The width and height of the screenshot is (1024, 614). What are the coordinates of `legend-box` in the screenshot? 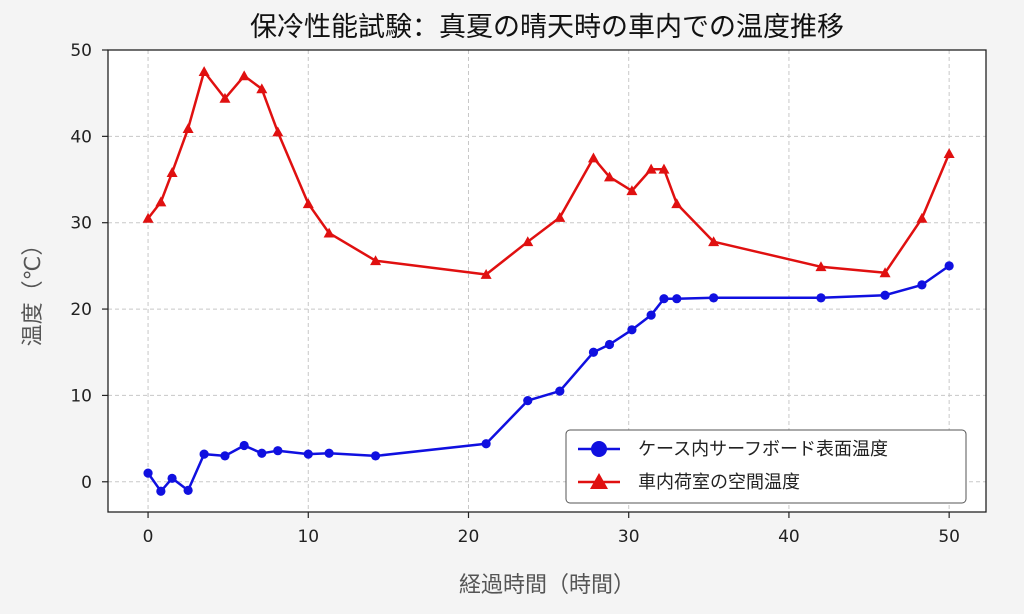 It's located at (766, 466).